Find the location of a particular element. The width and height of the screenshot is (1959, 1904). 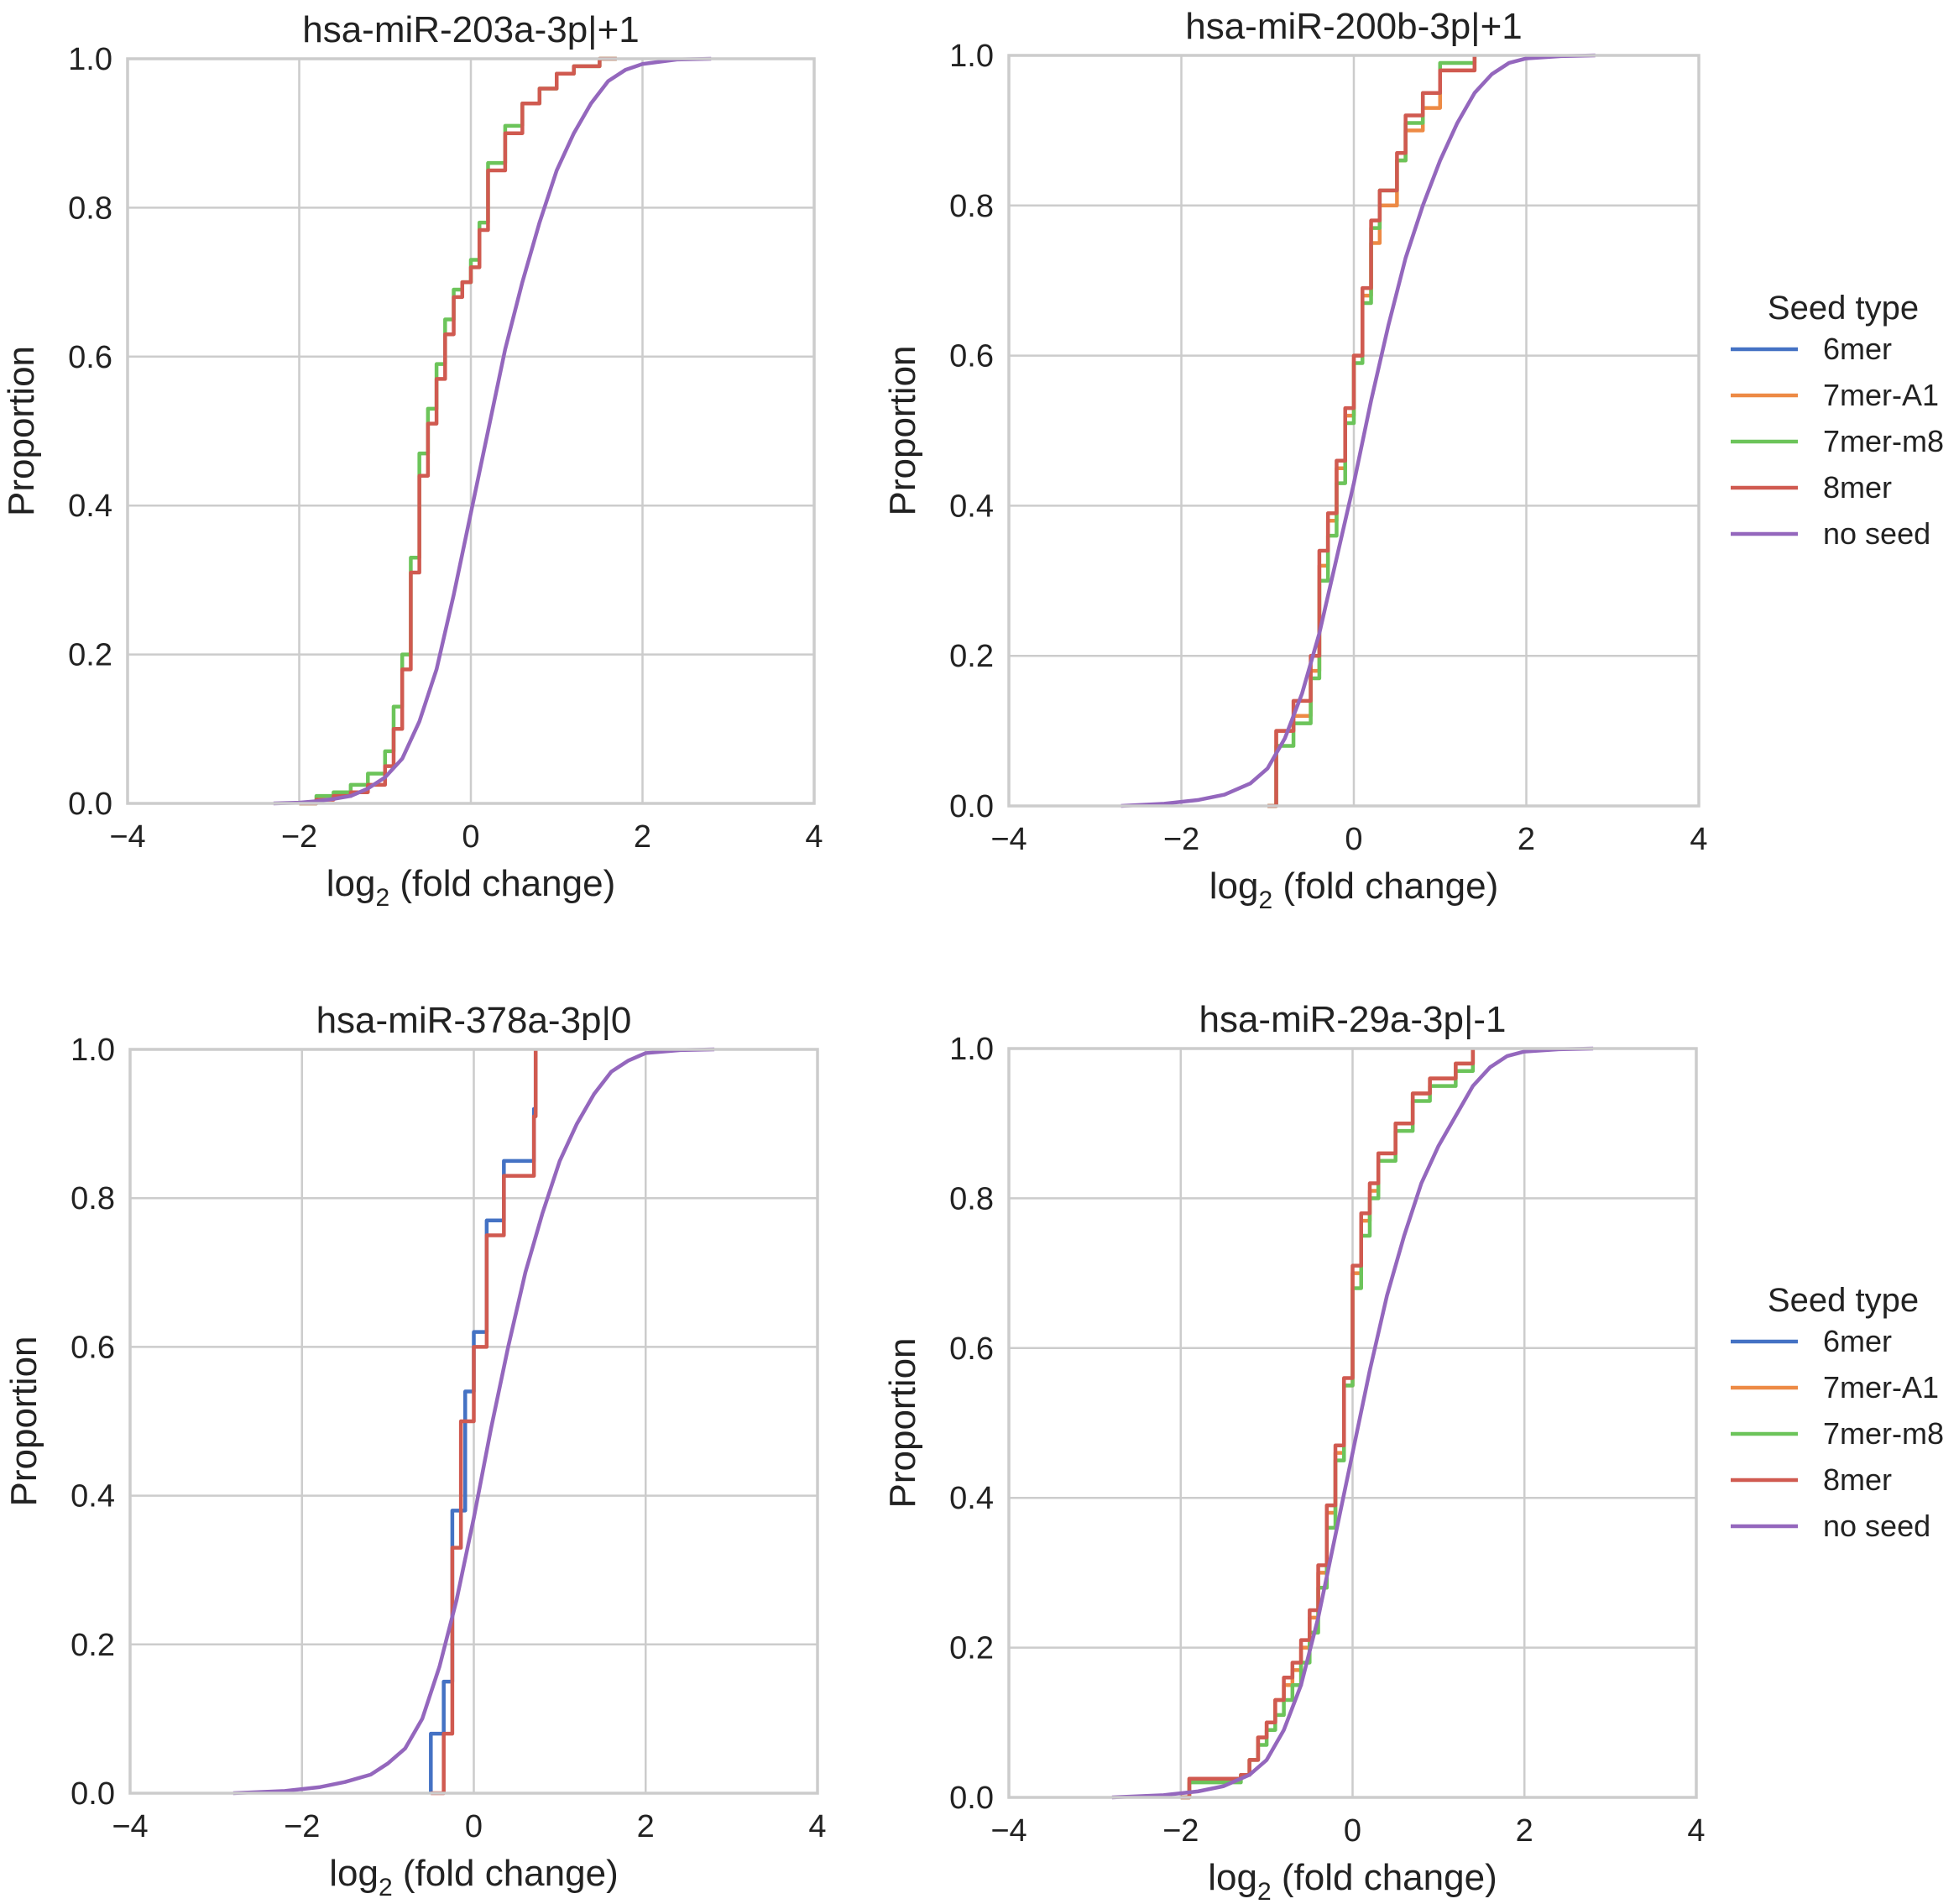

legend-2: Seed type 6mer 7mer-A1 7mer-m8 8mer no seed is located at coordinates (1838, 1412).